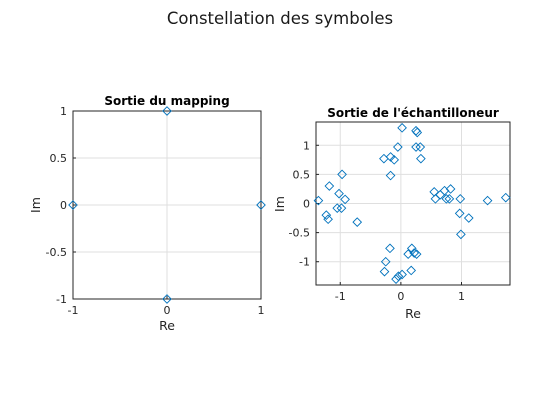  Describe the element at coordinates (413, 113) in the screenshot. I see `plot-echantilloneur-title: Sortie de l'échantilloneur` at that location.